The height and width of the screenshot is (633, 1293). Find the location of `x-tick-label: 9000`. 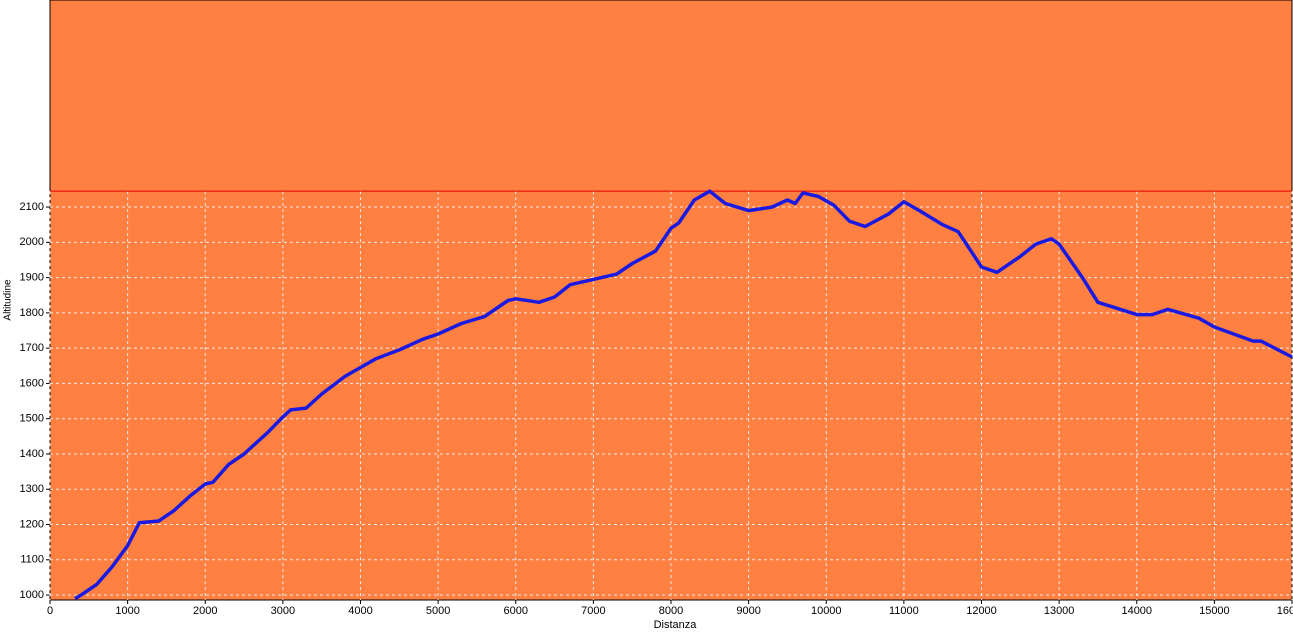

x-tick-label: 9000 is located at coordinates (748, 611).